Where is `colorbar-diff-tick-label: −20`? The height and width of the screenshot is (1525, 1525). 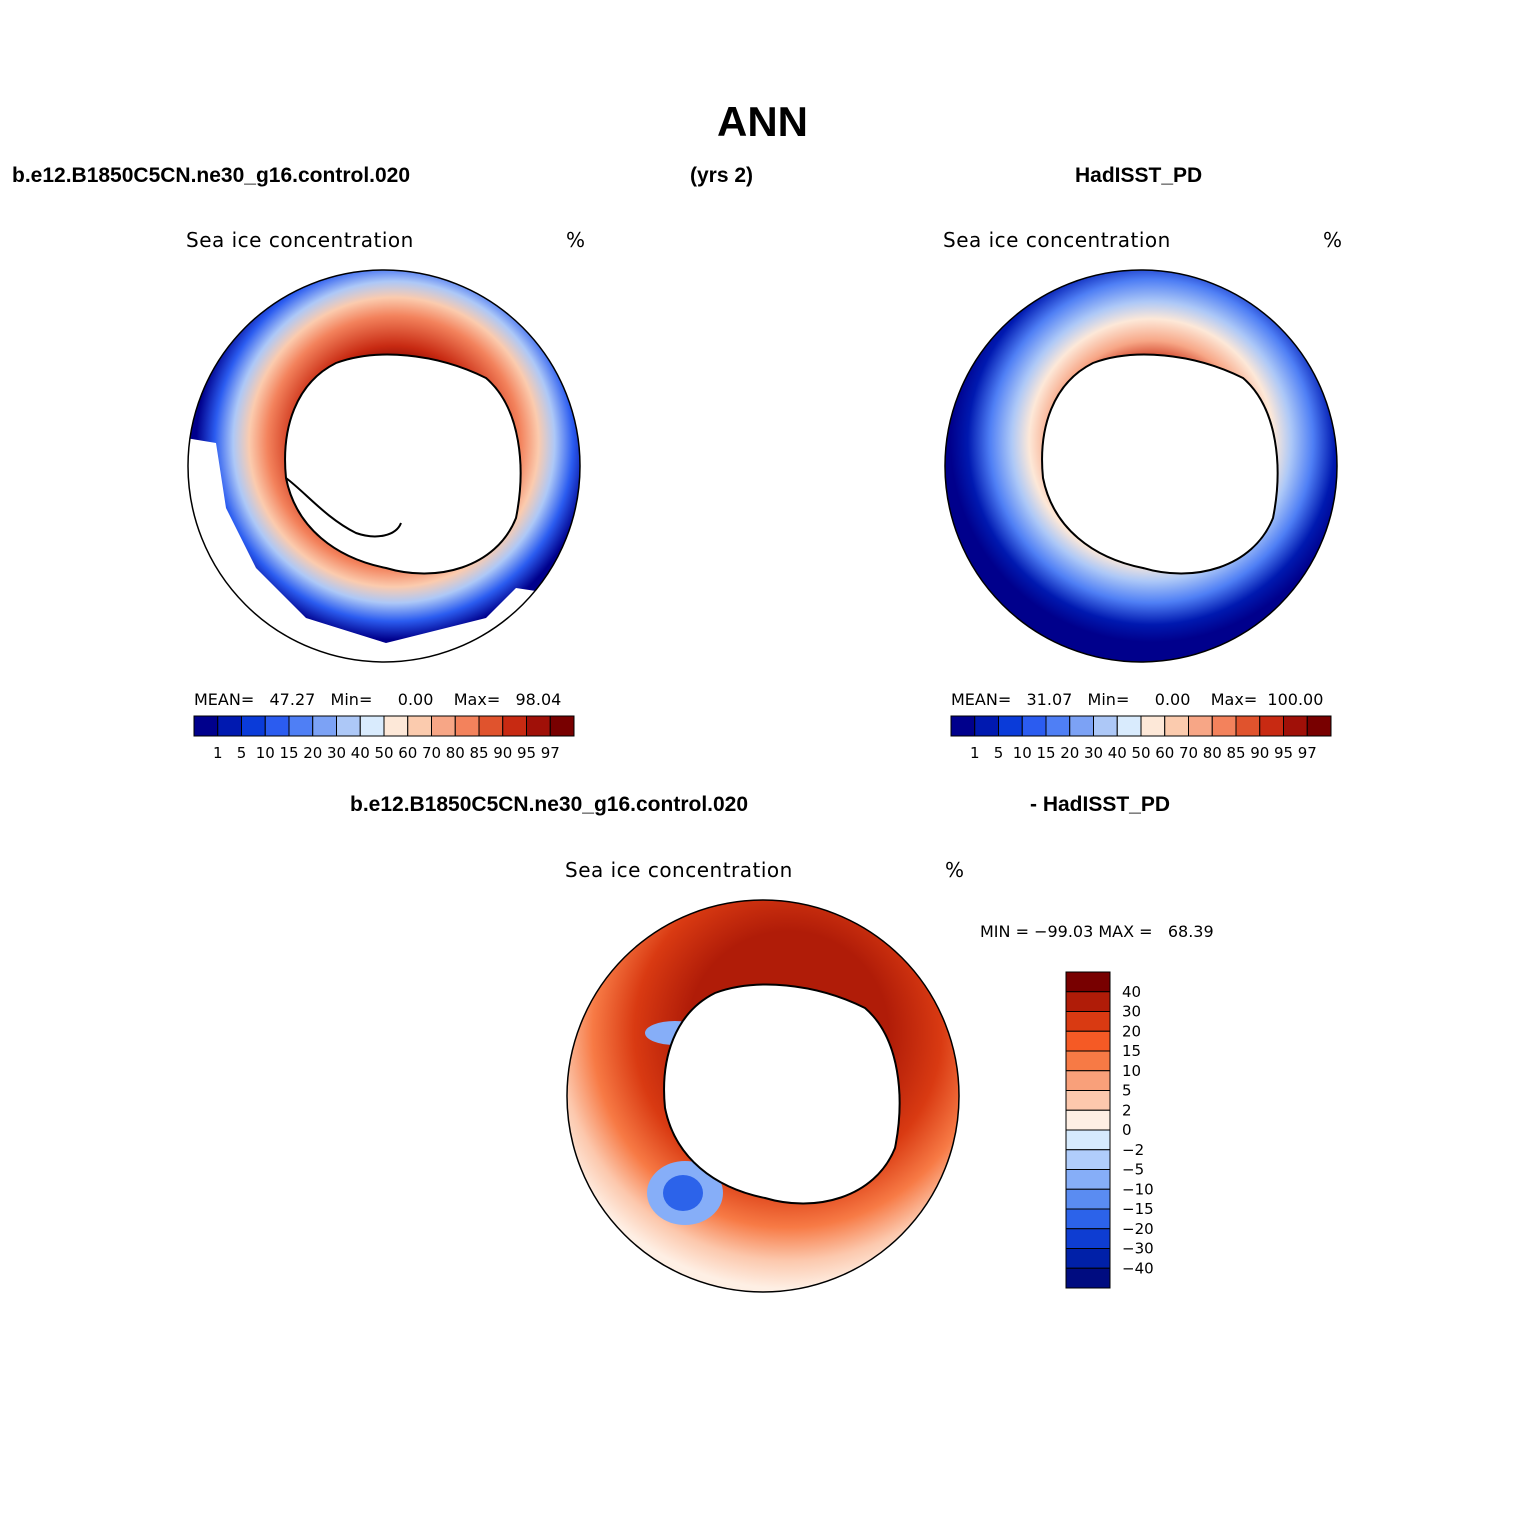 colorbar-diff-tick-label: −20 is located at coordinates (1138, 1229).